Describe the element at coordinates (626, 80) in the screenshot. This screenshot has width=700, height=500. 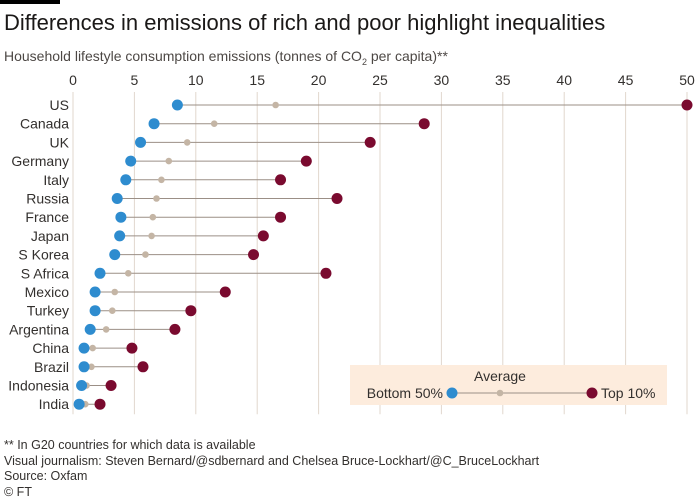
I see `x-tick-label: 45` at that location.